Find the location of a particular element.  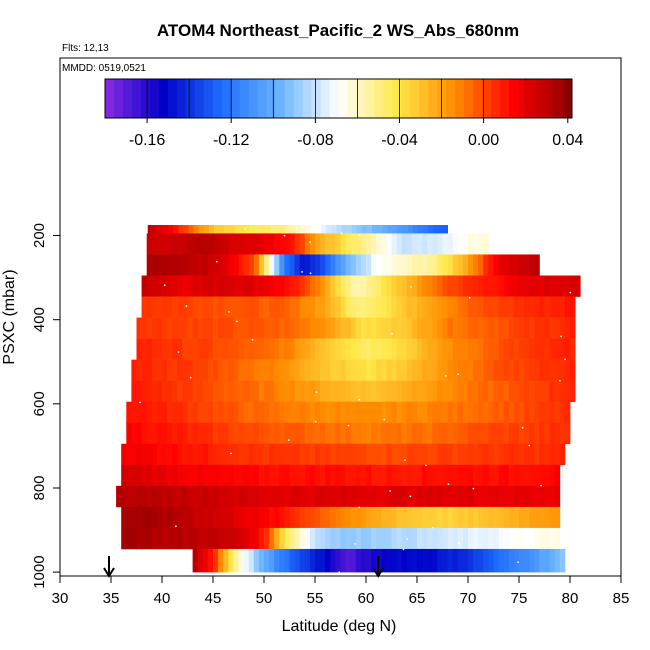

y-tick-label: 200 is located at coordinates (39, 235).